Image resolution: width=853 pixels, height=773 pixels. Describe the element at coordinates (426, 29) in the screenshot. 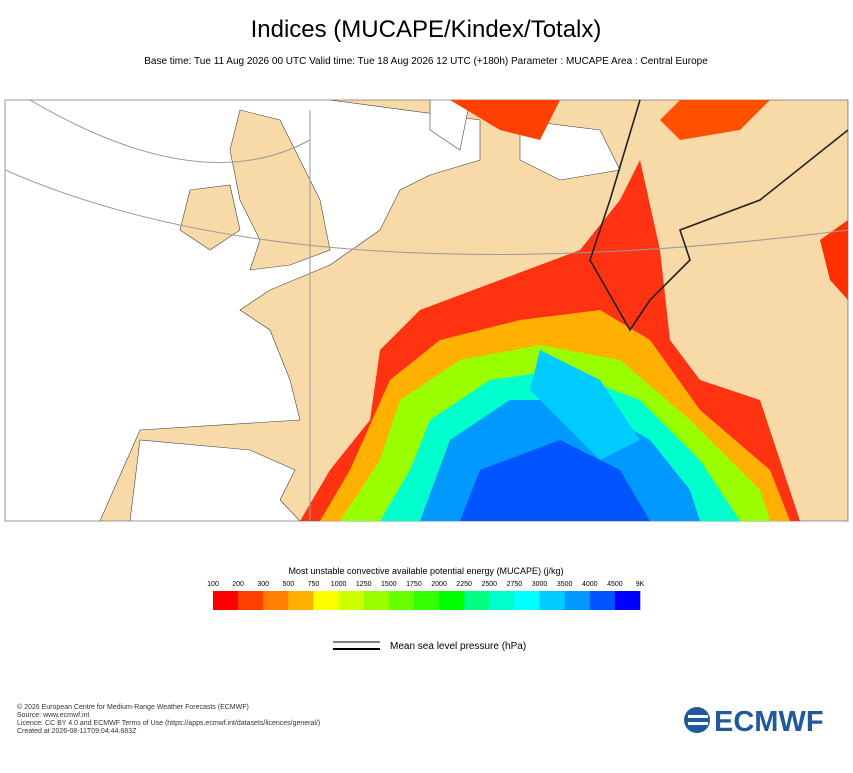

I see `title: Indices (MUCAPE/Kindex/Totalx)` at that location.